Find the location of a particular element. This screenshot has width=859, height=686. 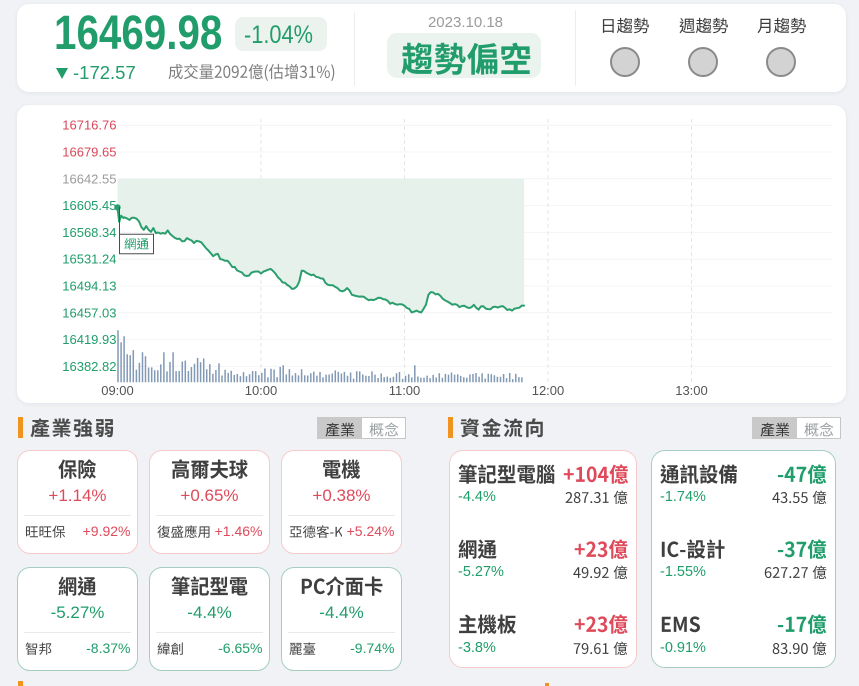

svg-text: 12:00 is located at coordinates (548, 390).